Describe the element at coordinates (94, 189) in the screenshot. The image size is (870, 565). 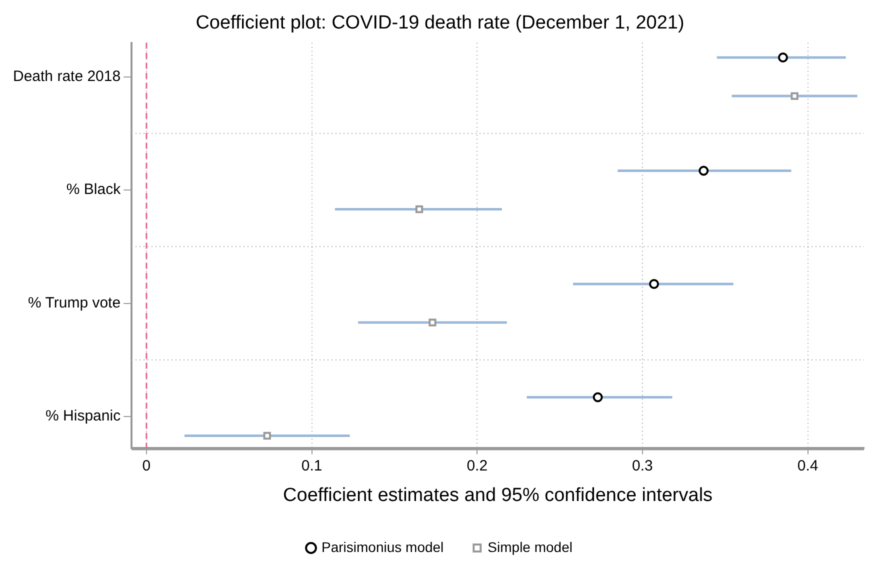
I see `y-tick-label: % Black` at that location.